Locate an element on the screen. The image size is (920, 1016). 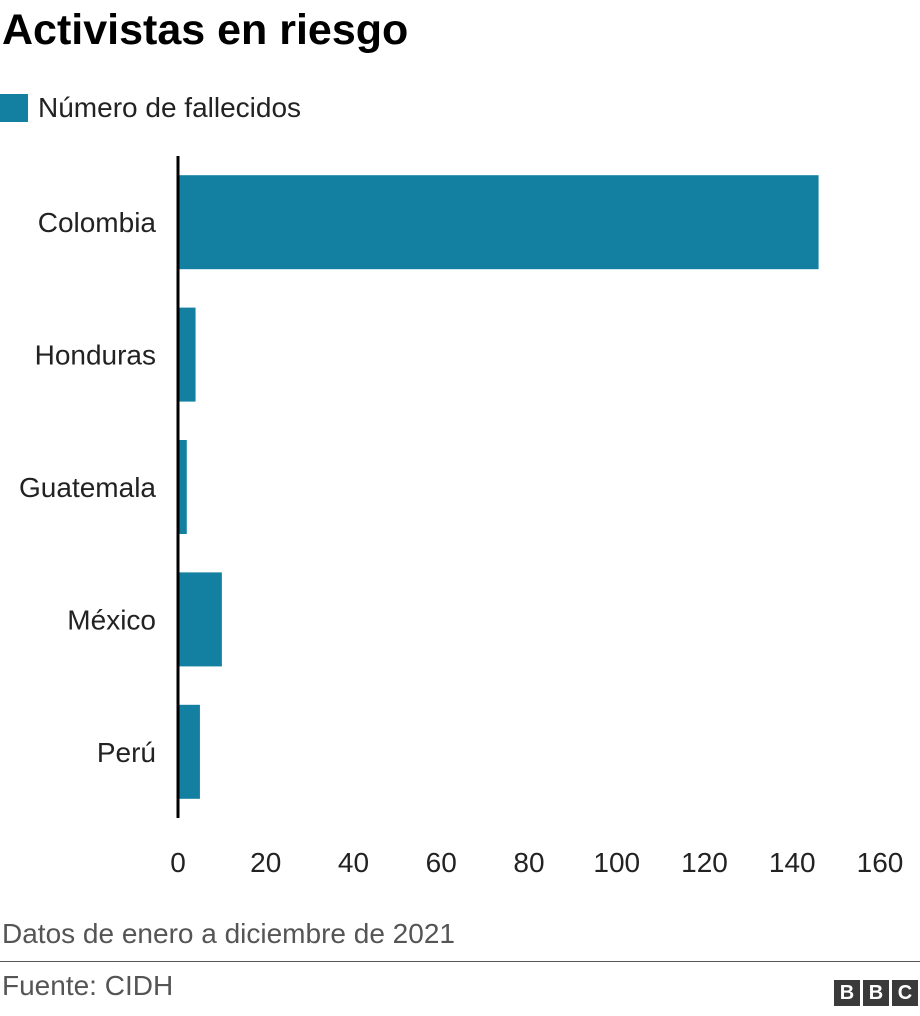
x-tick-label: 60 is located at coordinates (441, 862).